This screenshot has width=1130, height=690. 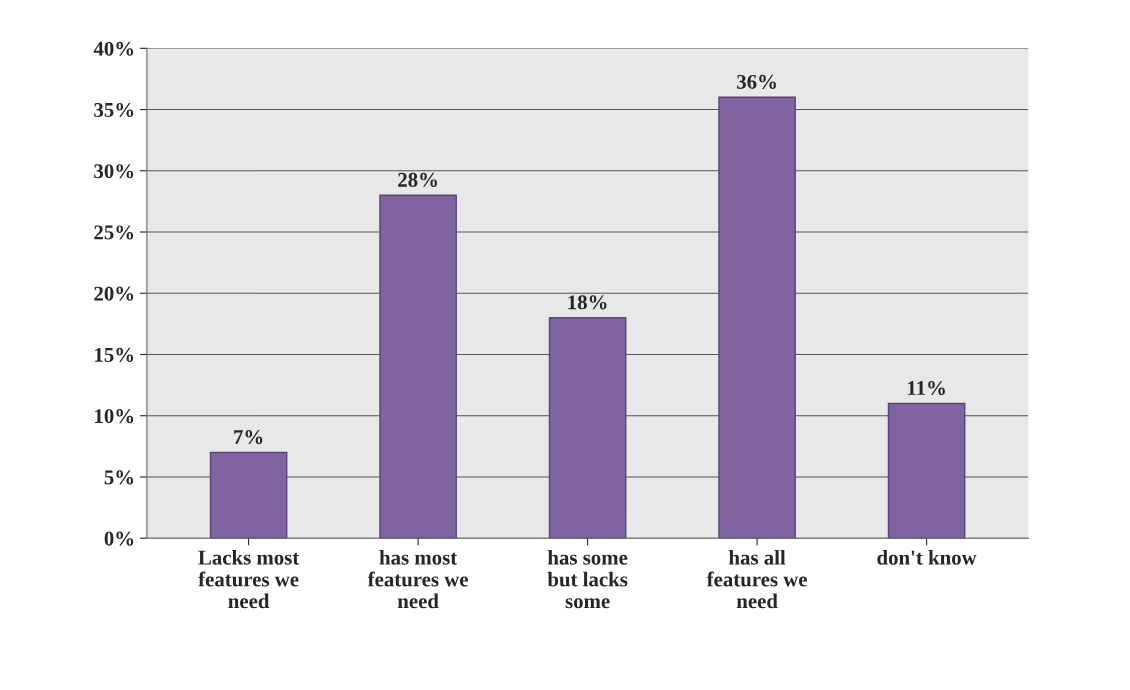 I want to click on y-tick-label: 30%, so click(x=114, y=171).